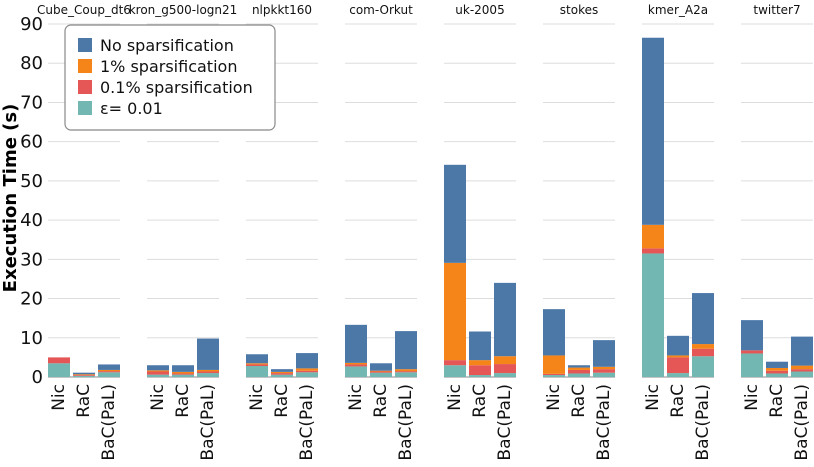 This screenshot has height=467, width=814. Describe the element at coordinates (84, 10) in the screenshot. I see `facet-label: Cube_Coup_dt6` at that location.